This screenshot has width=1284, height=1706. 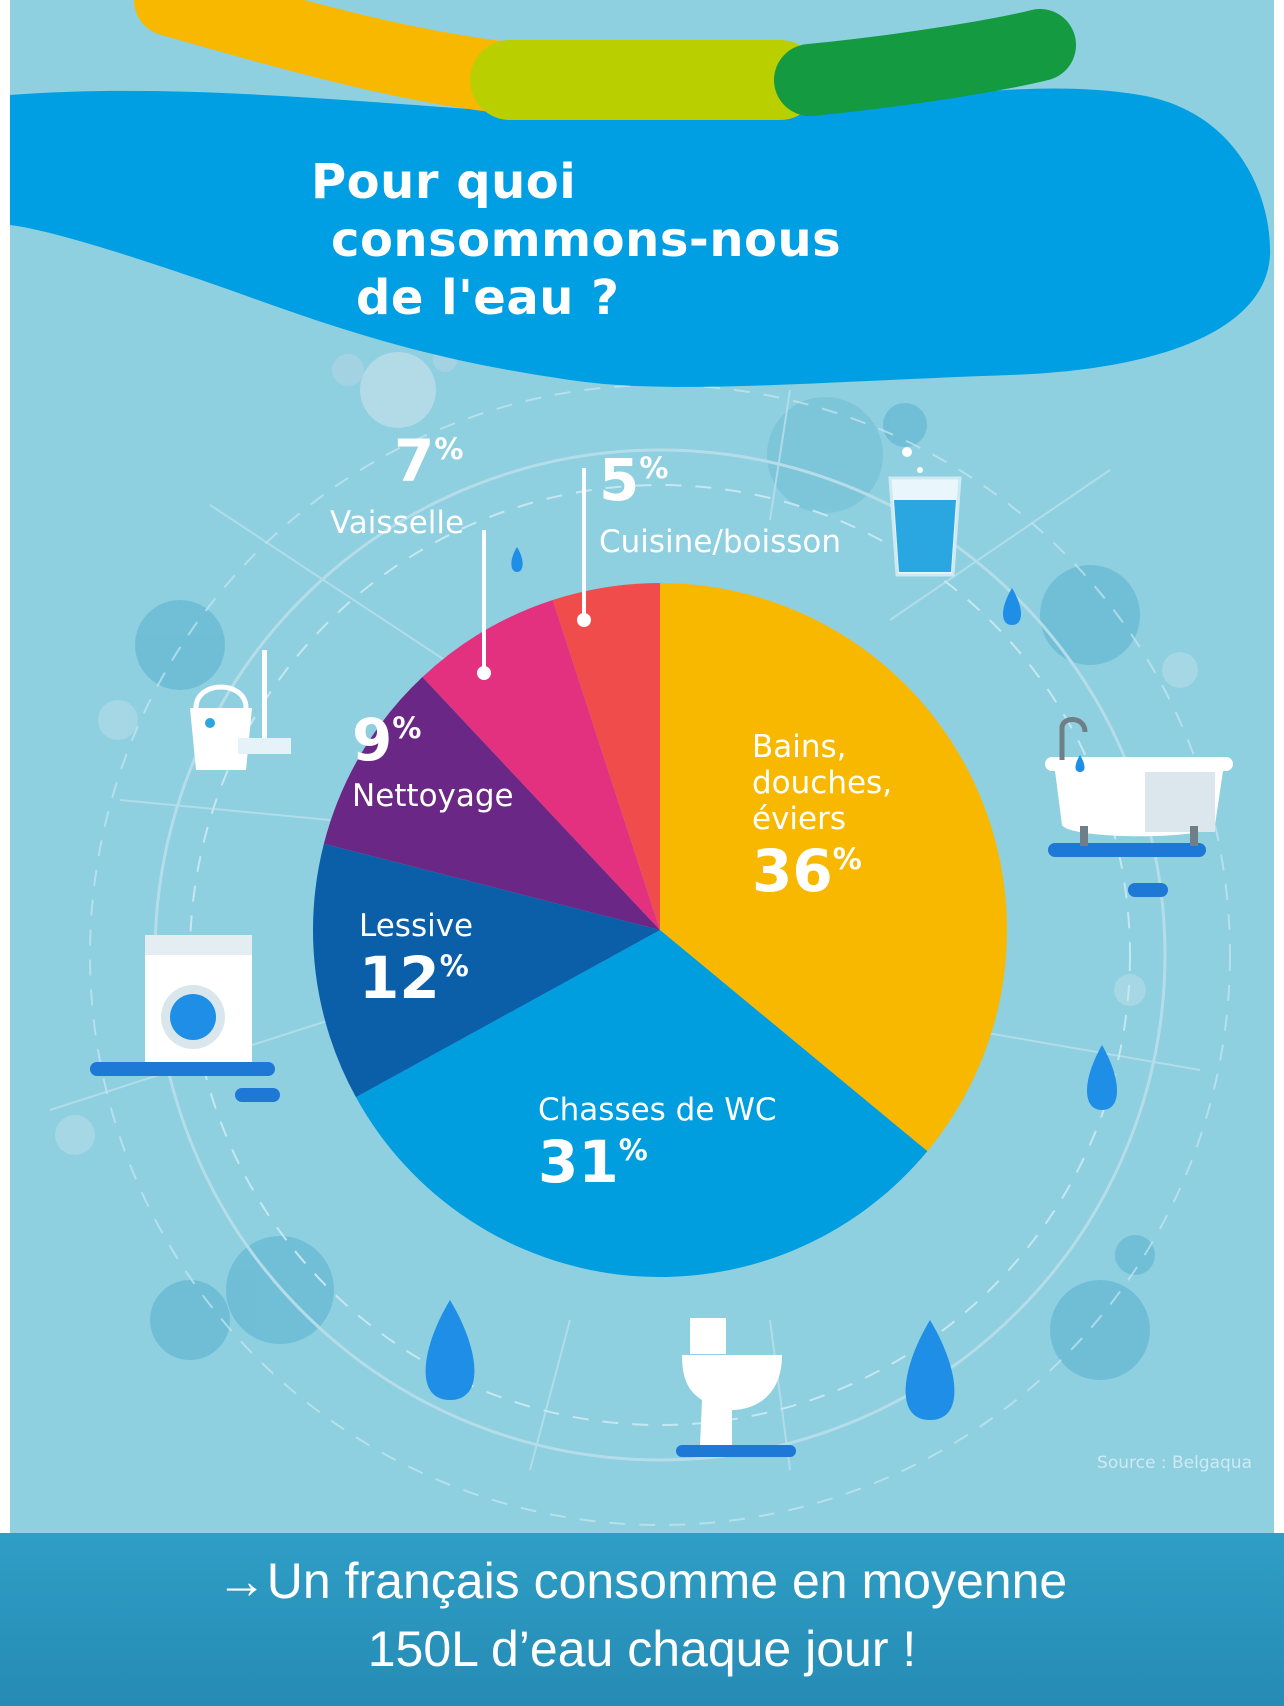 I want to click on page-title-line-2: consommons-nous, so click(x=586, y=240).